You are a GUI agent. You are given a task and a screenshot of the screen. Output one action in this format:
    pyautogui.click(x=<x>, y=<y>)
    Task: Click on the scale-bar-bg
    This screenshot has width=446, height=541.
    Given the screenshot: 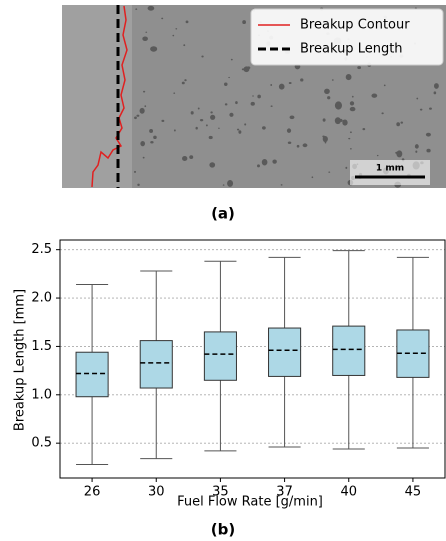 What is the action you would take?
    pyautogui.click(x=390, y=172)
    